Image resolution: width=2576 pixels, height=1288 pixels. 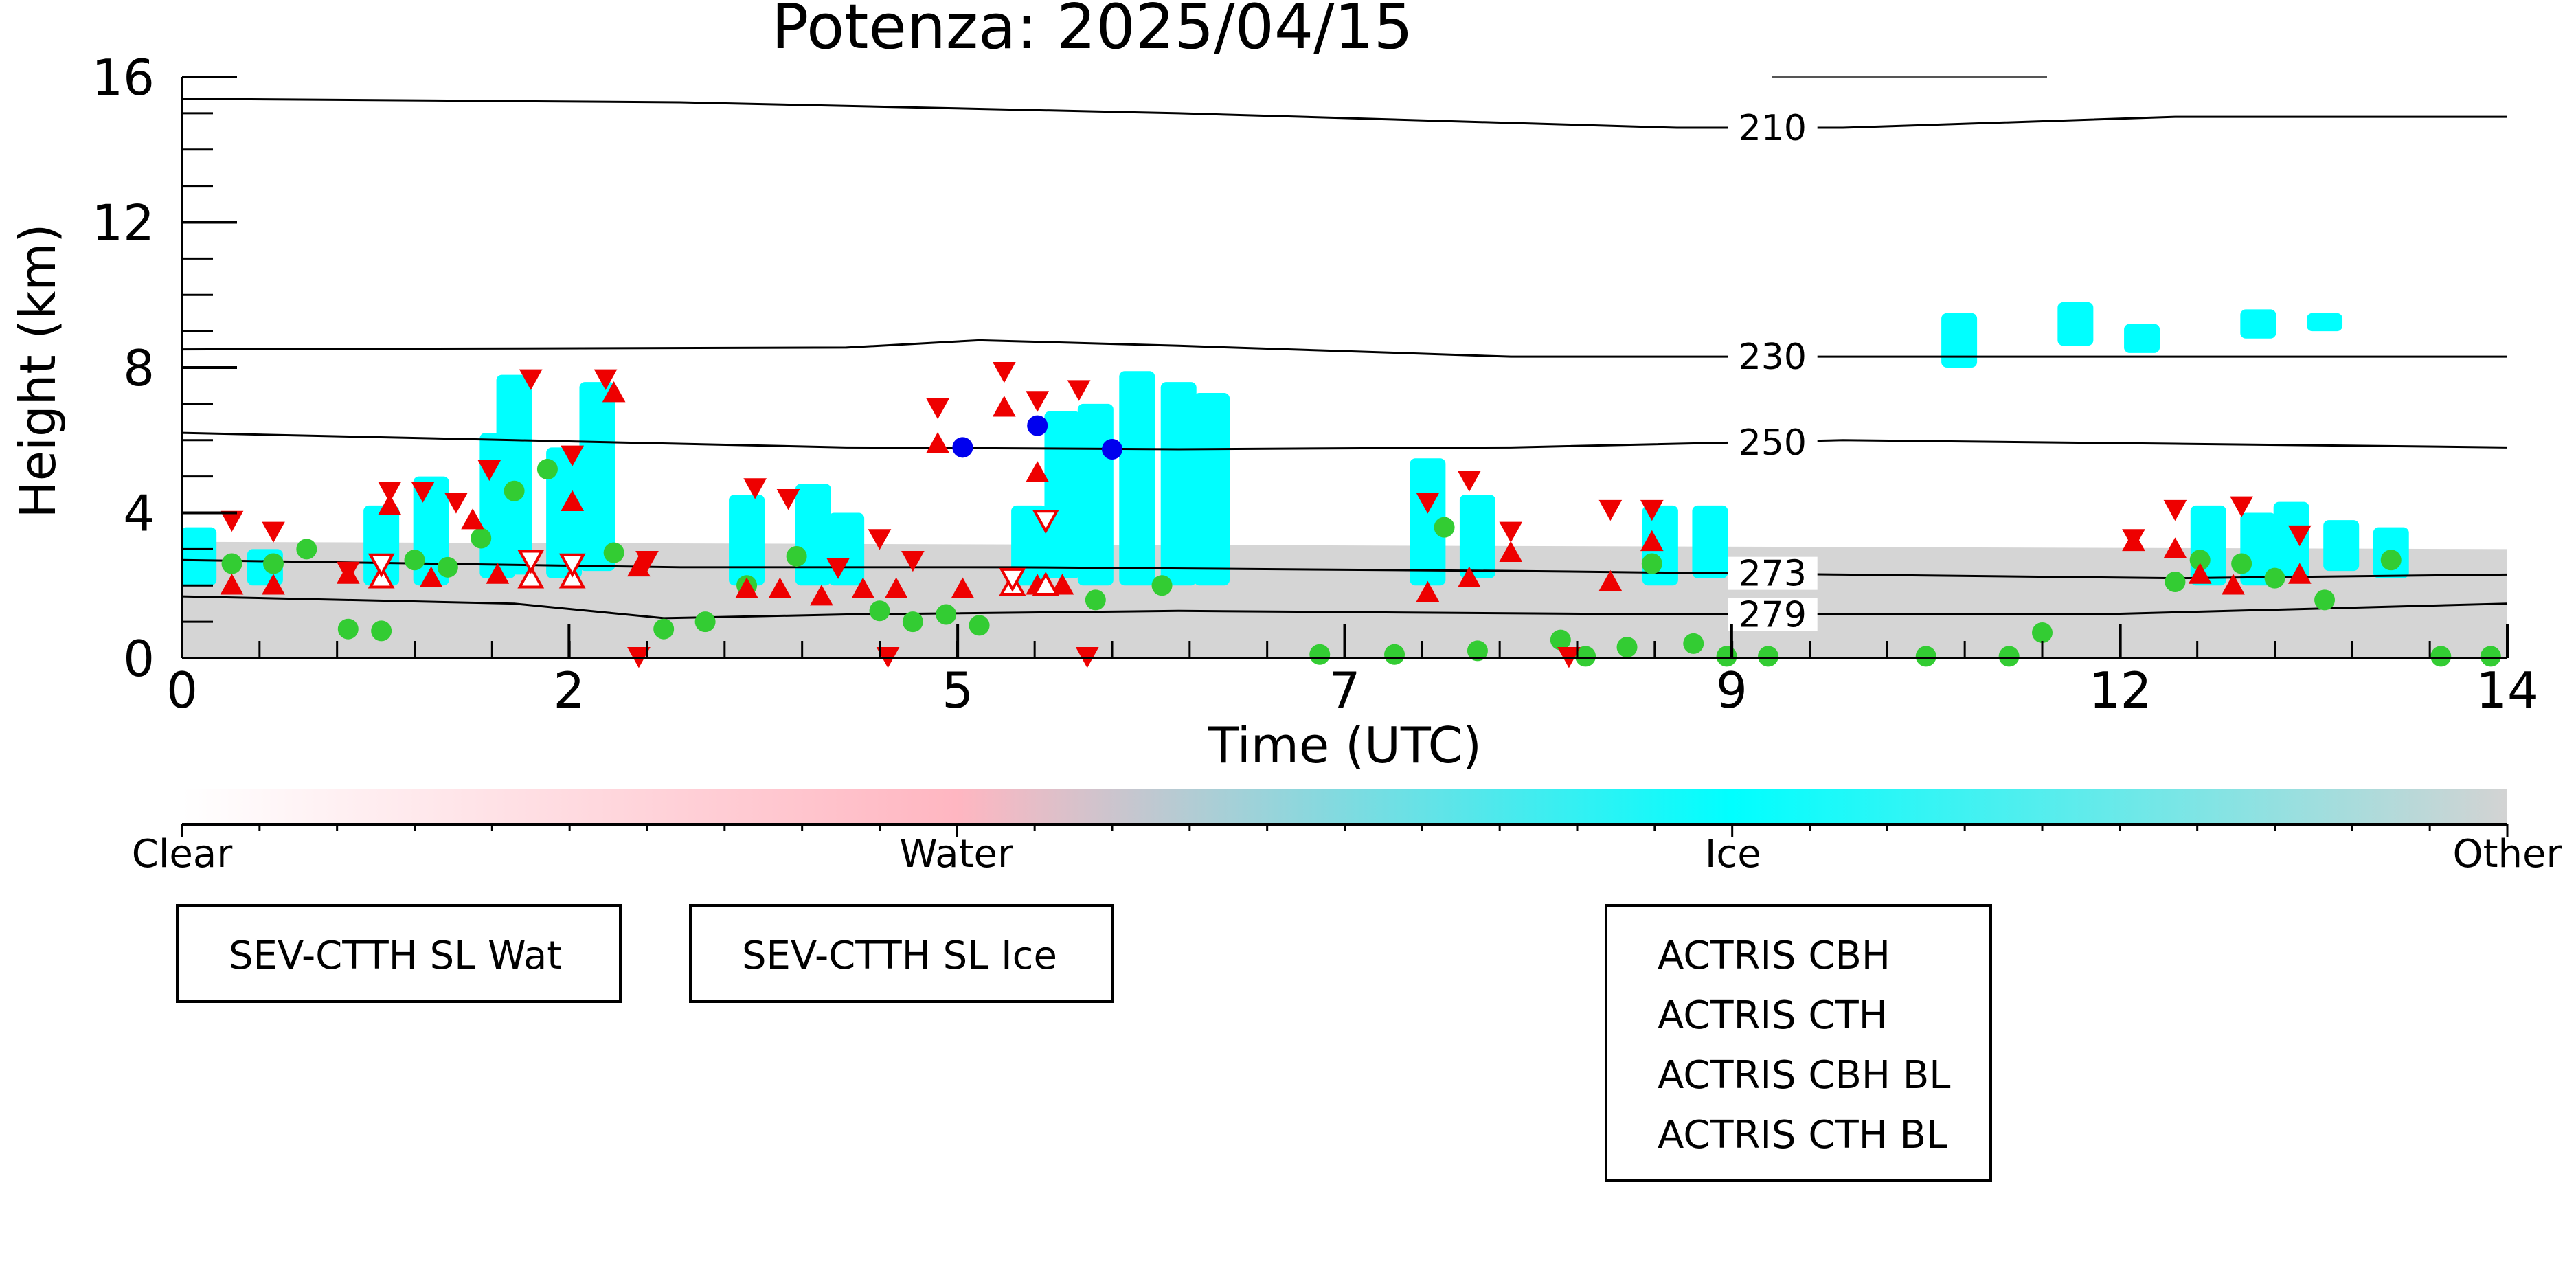 What do you see at coordinates (1774, 956) in the screenshot?
I see `legend-label-actris-cbh: ACTRIS CBH` at bounding box center [1774, 956].